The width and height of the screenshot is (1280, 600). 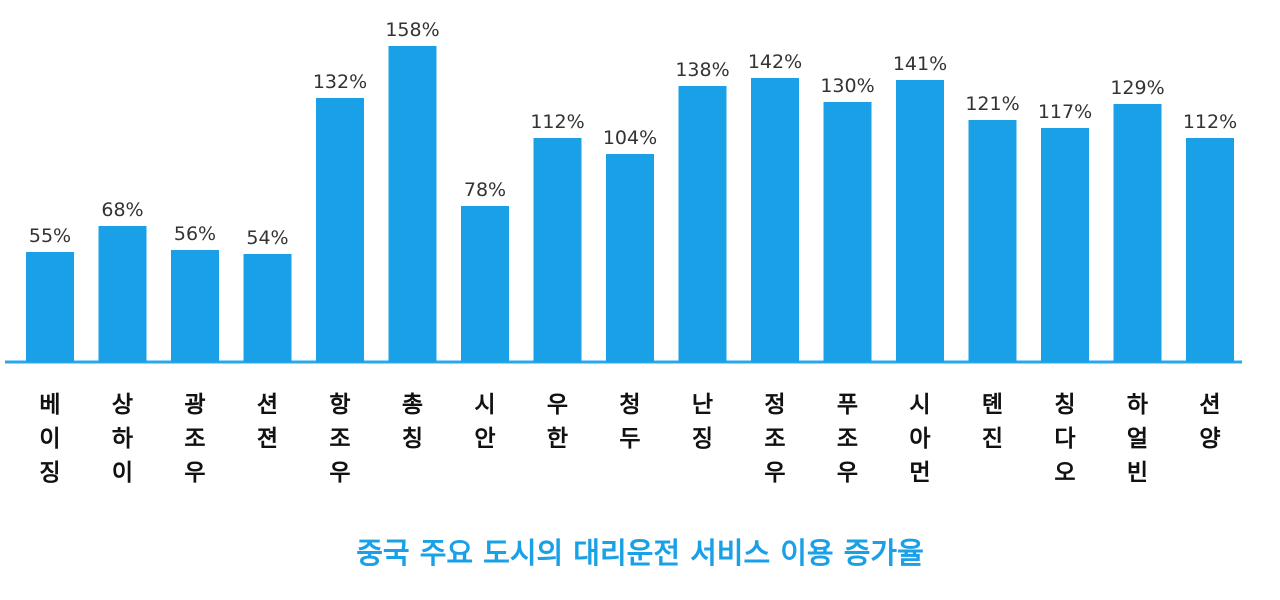 I want to click on data-label-8: 104%, so click(x=630, y=138).